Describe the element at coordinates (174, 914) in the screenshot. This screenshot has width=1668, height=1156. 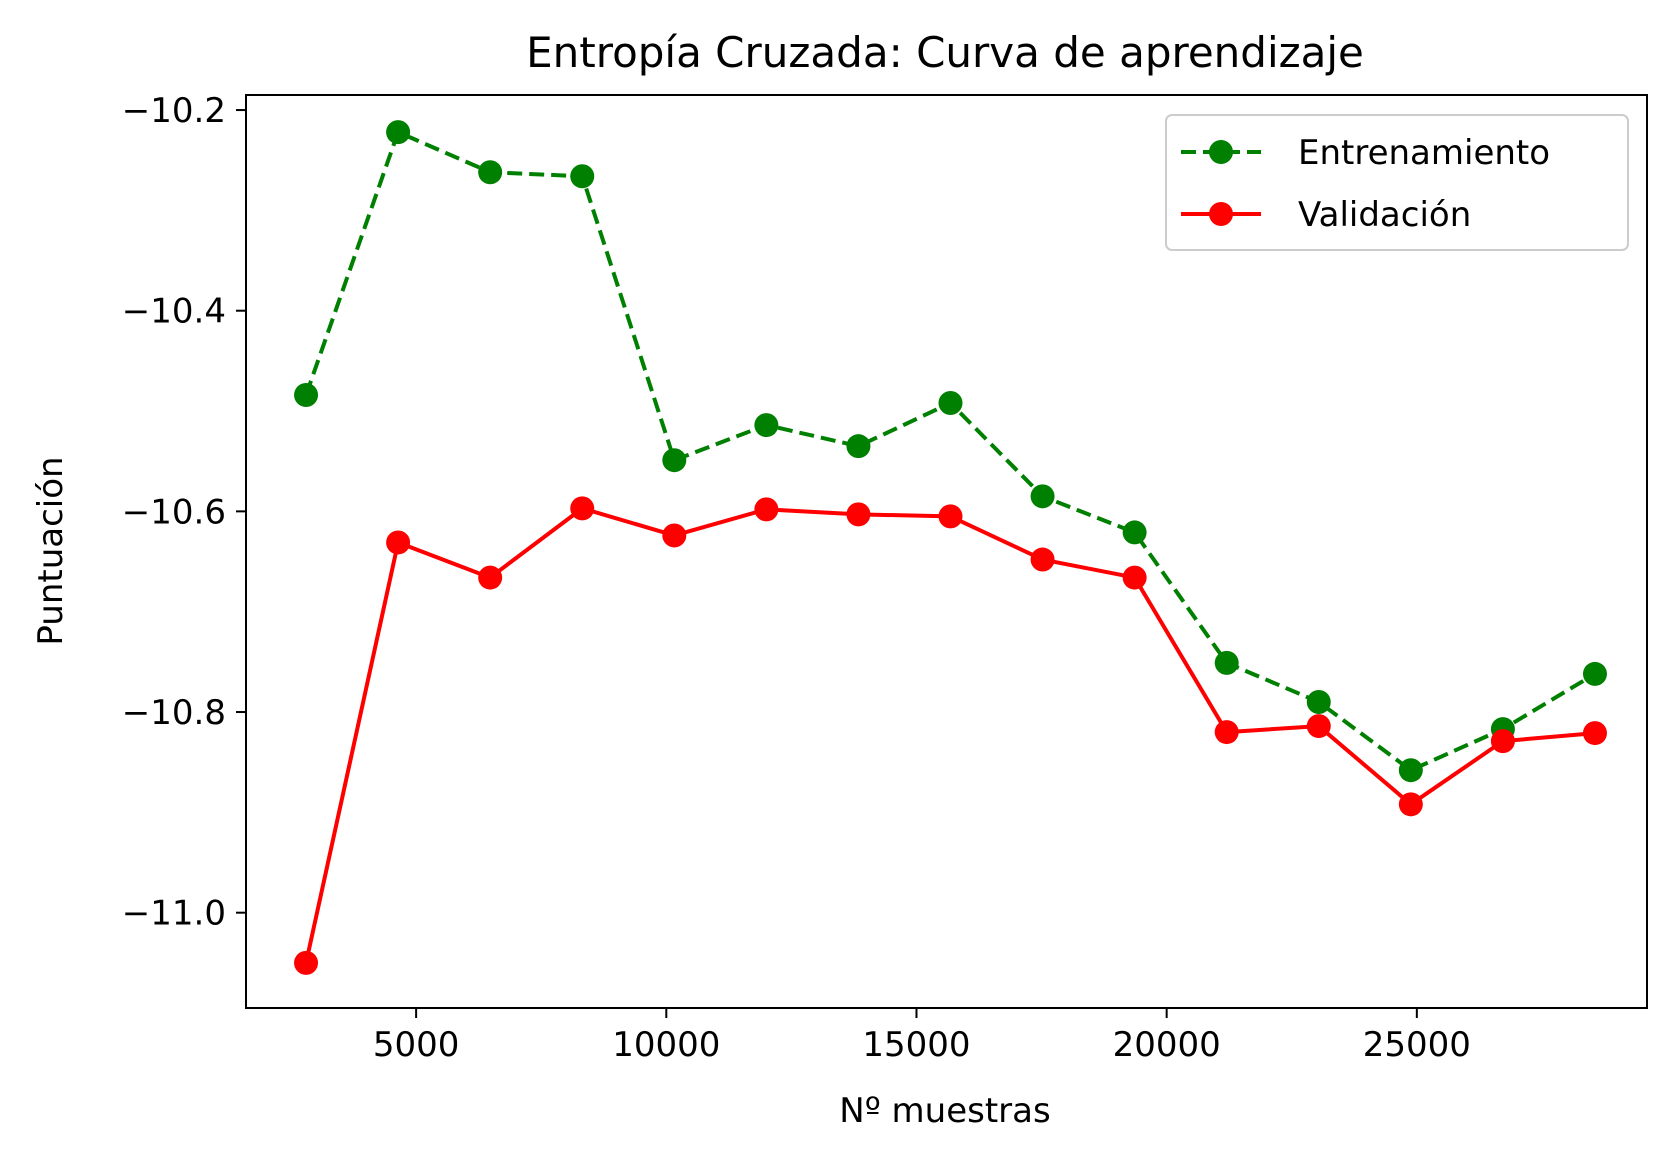
I see `y-tick-label: −11.0` at that location.